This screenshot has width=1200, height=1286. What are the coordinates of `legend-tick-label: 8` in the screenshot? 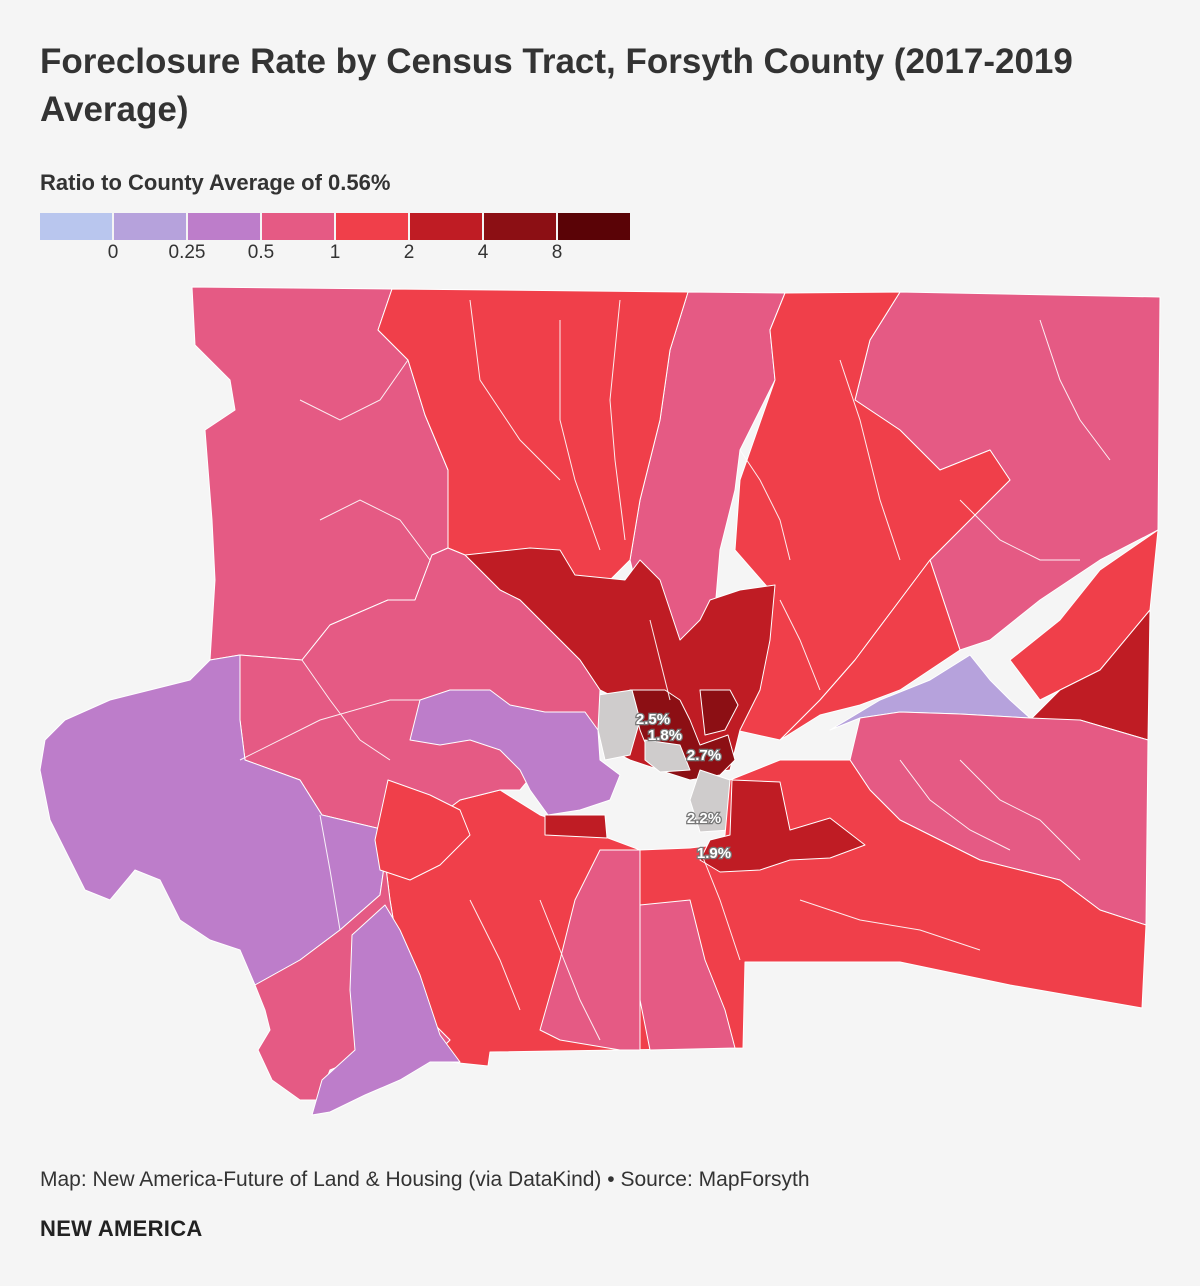 It's located at (557, 252).